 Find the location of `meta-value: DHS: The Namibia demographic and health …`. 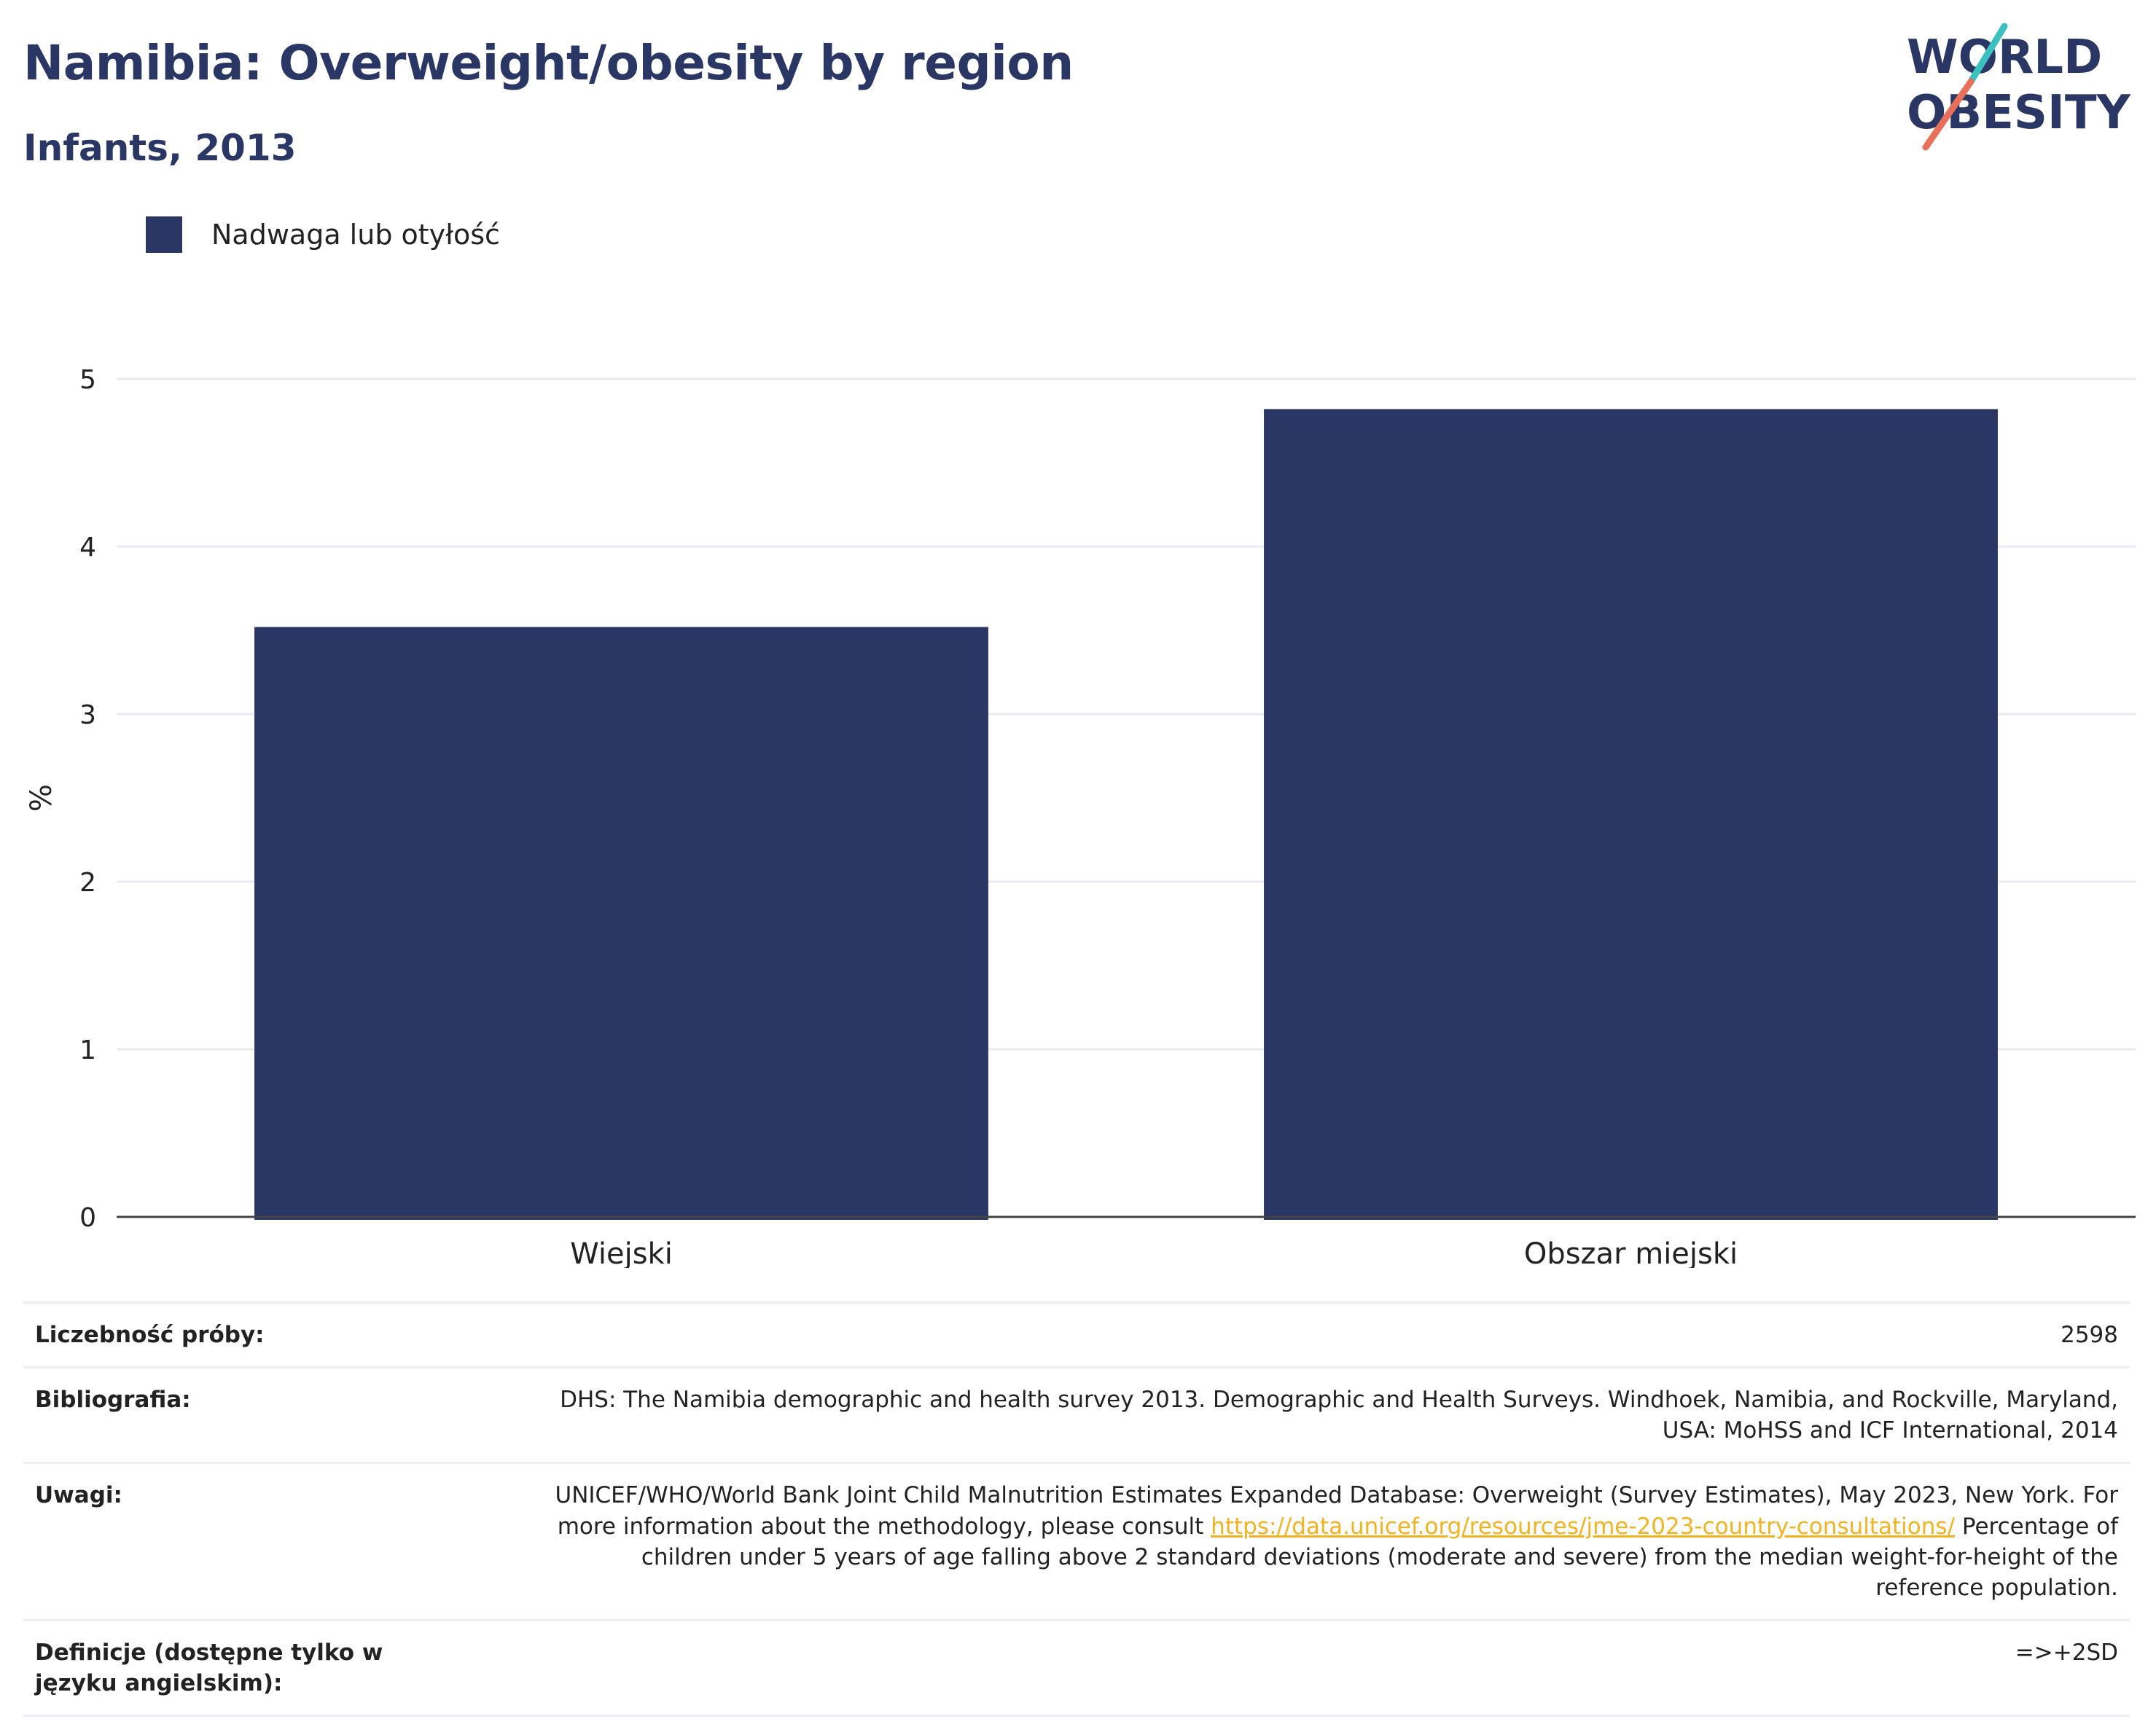

meta-value: DHS: The Namibia demographic and health … is located at coordinates (1339, 1415).